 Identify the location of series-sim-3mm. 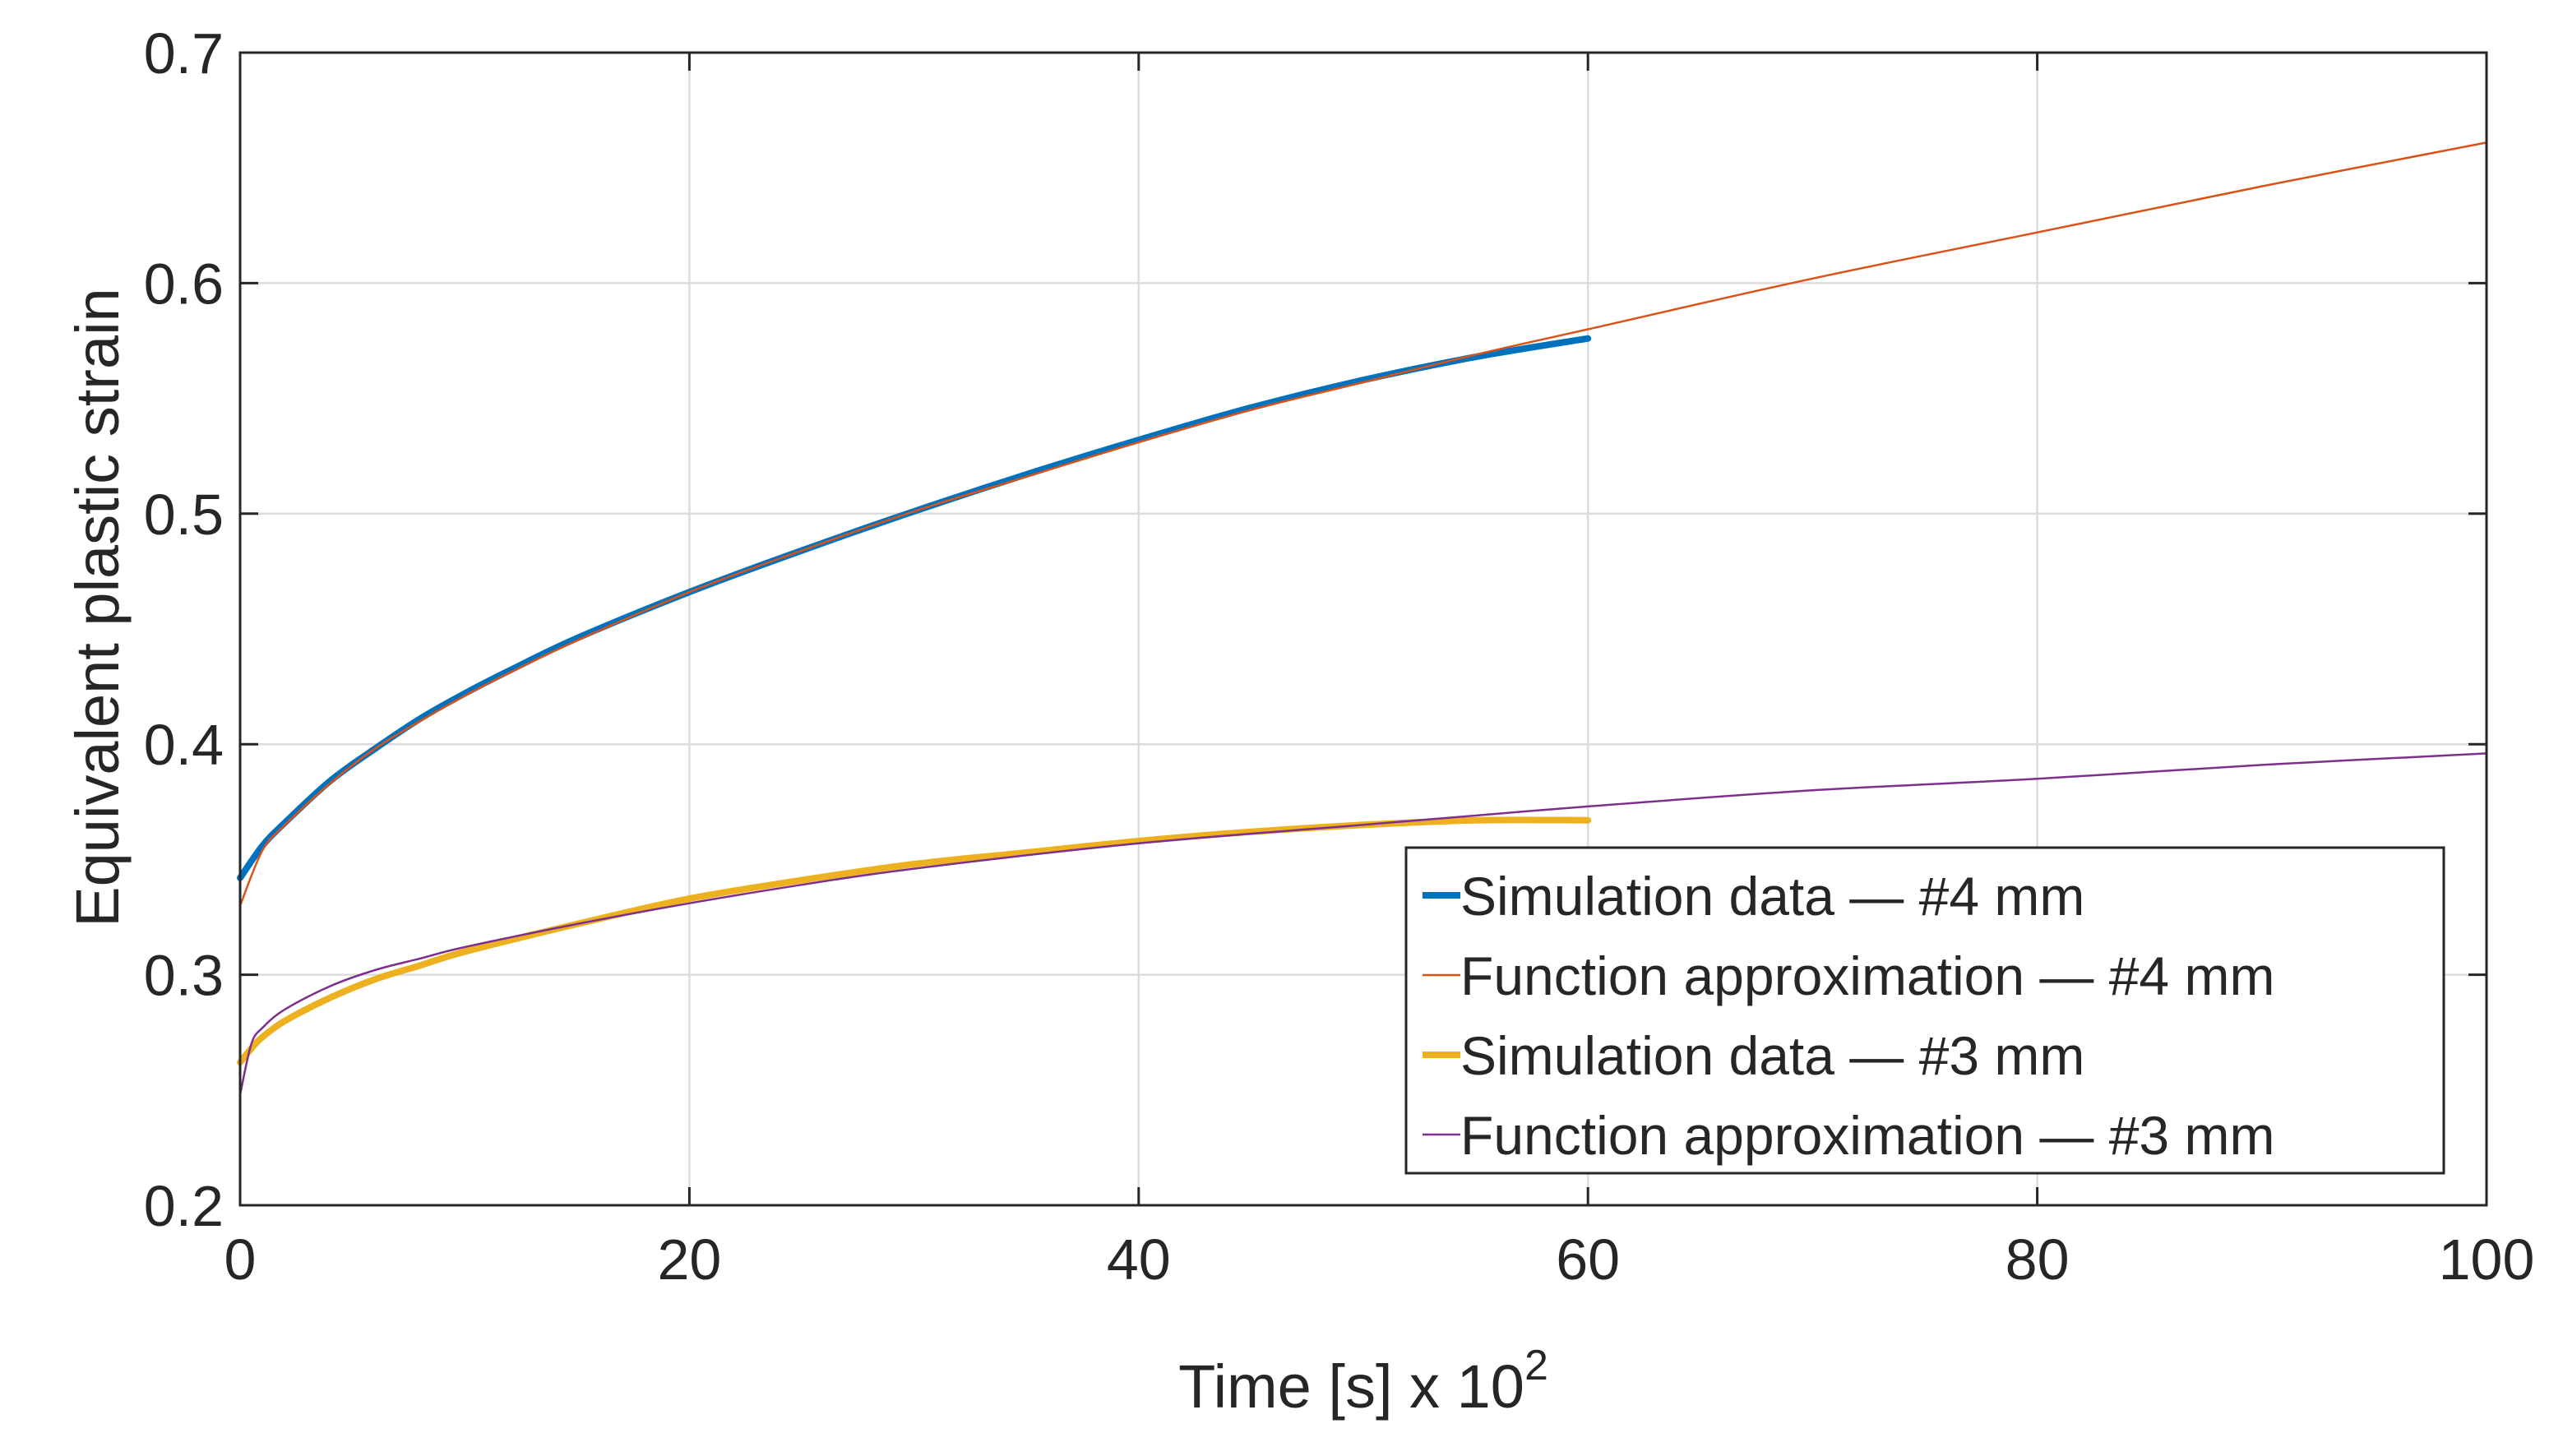
(914, 941).